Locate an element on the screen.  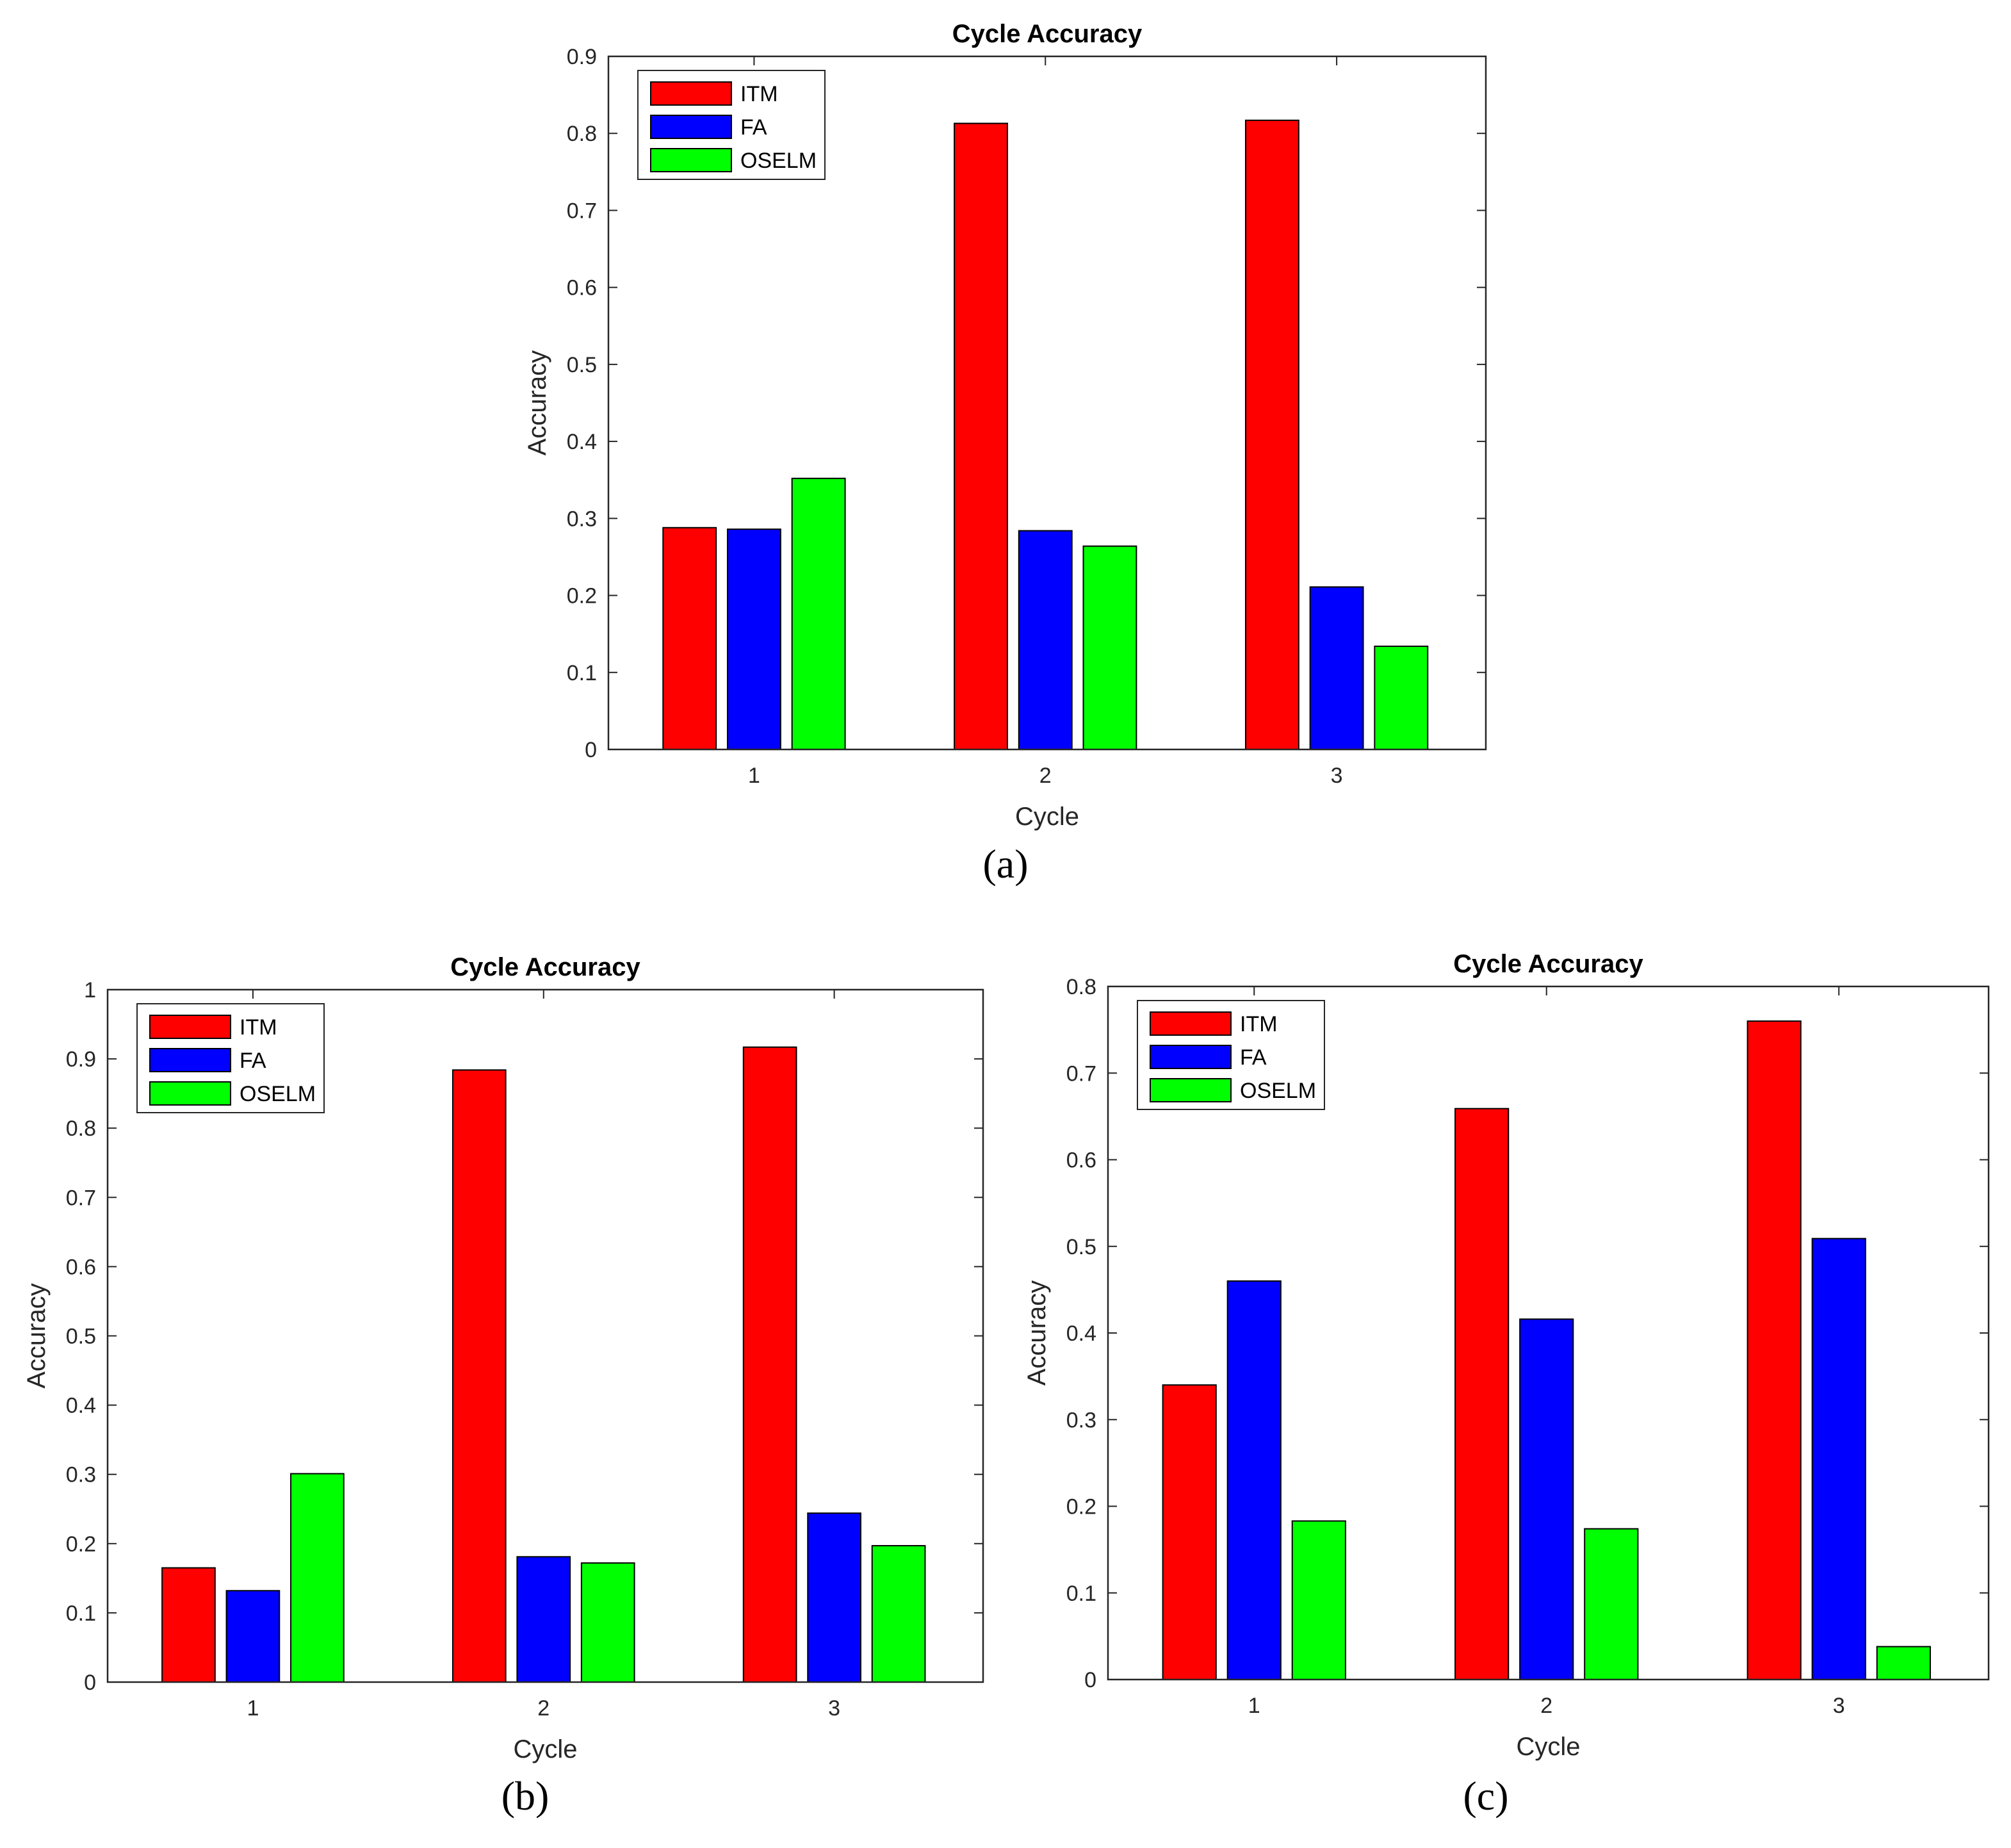
subfigure-caption: (c) is located at coordinates (1485, 1796).